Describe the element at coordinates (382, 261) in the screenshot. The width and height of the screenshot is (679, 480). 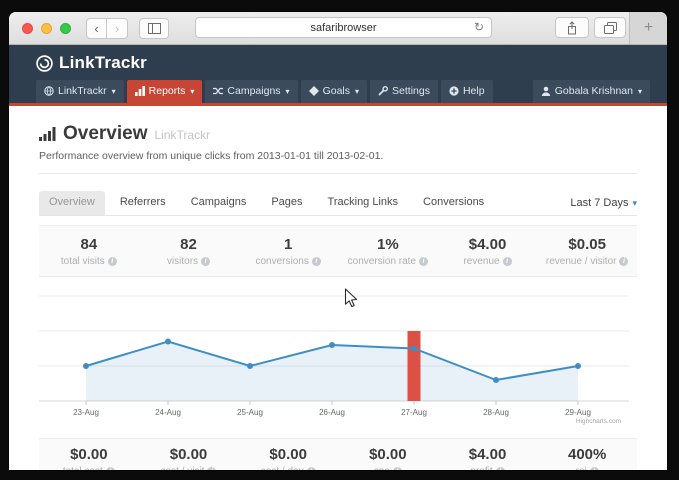
I see `stat-label: conversion rate` at that location.